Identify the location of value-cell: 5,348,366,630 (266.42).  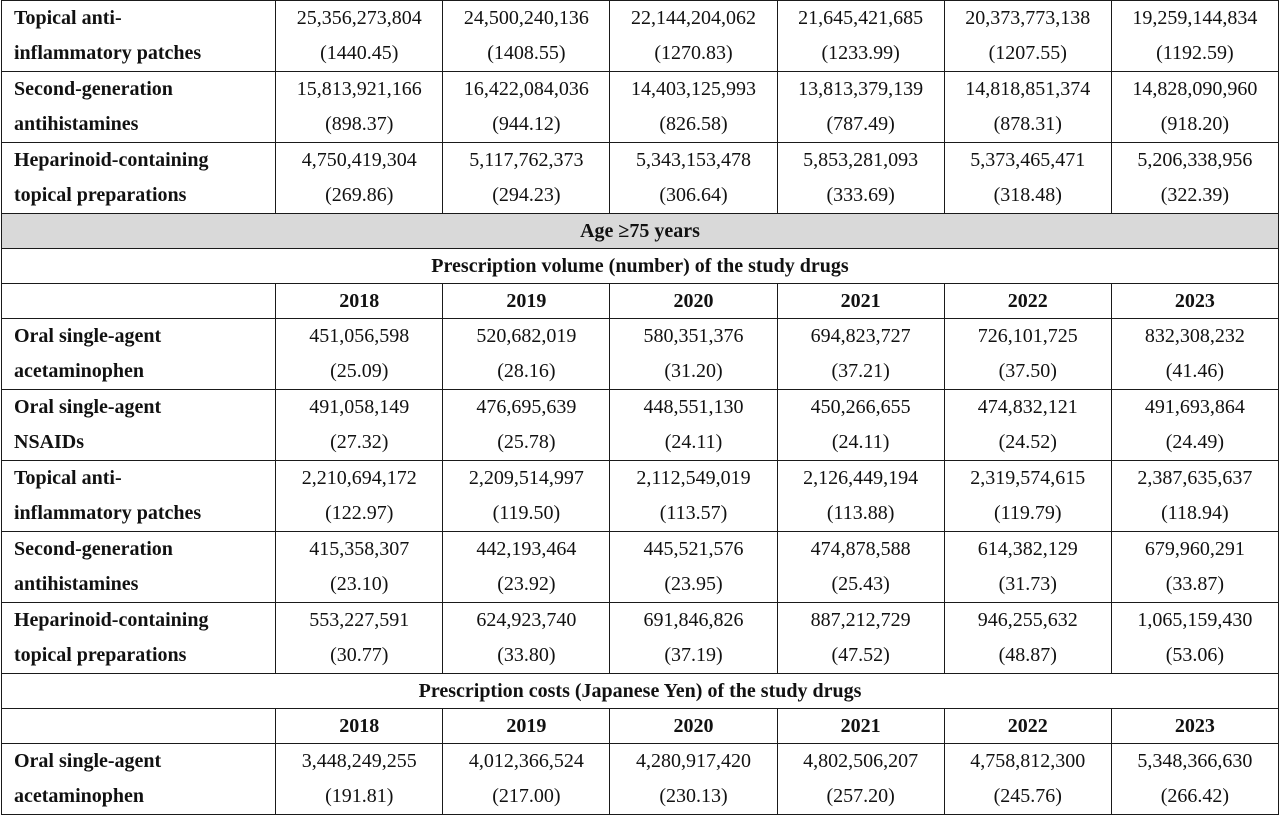
(1195, 779).